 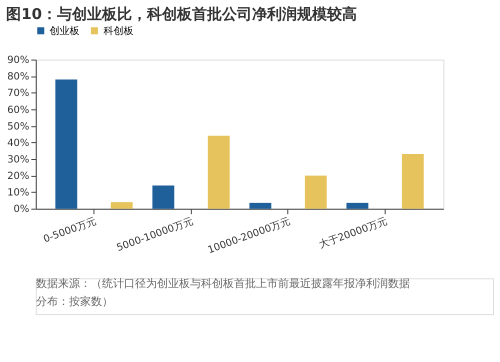 What do you see at coordinates (18, 176) in the screenshot?
I see `y-tick-label: 20%` at bounding box center [18, 176].